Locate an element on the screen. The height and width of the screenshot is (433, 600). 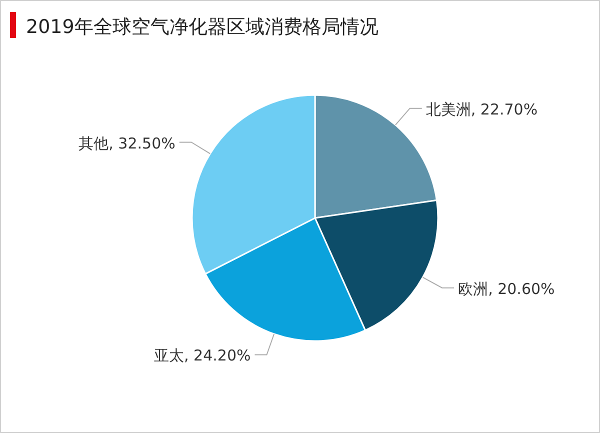
slice-label: 北美洲, 22.70% is located at coordinates (482, 109).